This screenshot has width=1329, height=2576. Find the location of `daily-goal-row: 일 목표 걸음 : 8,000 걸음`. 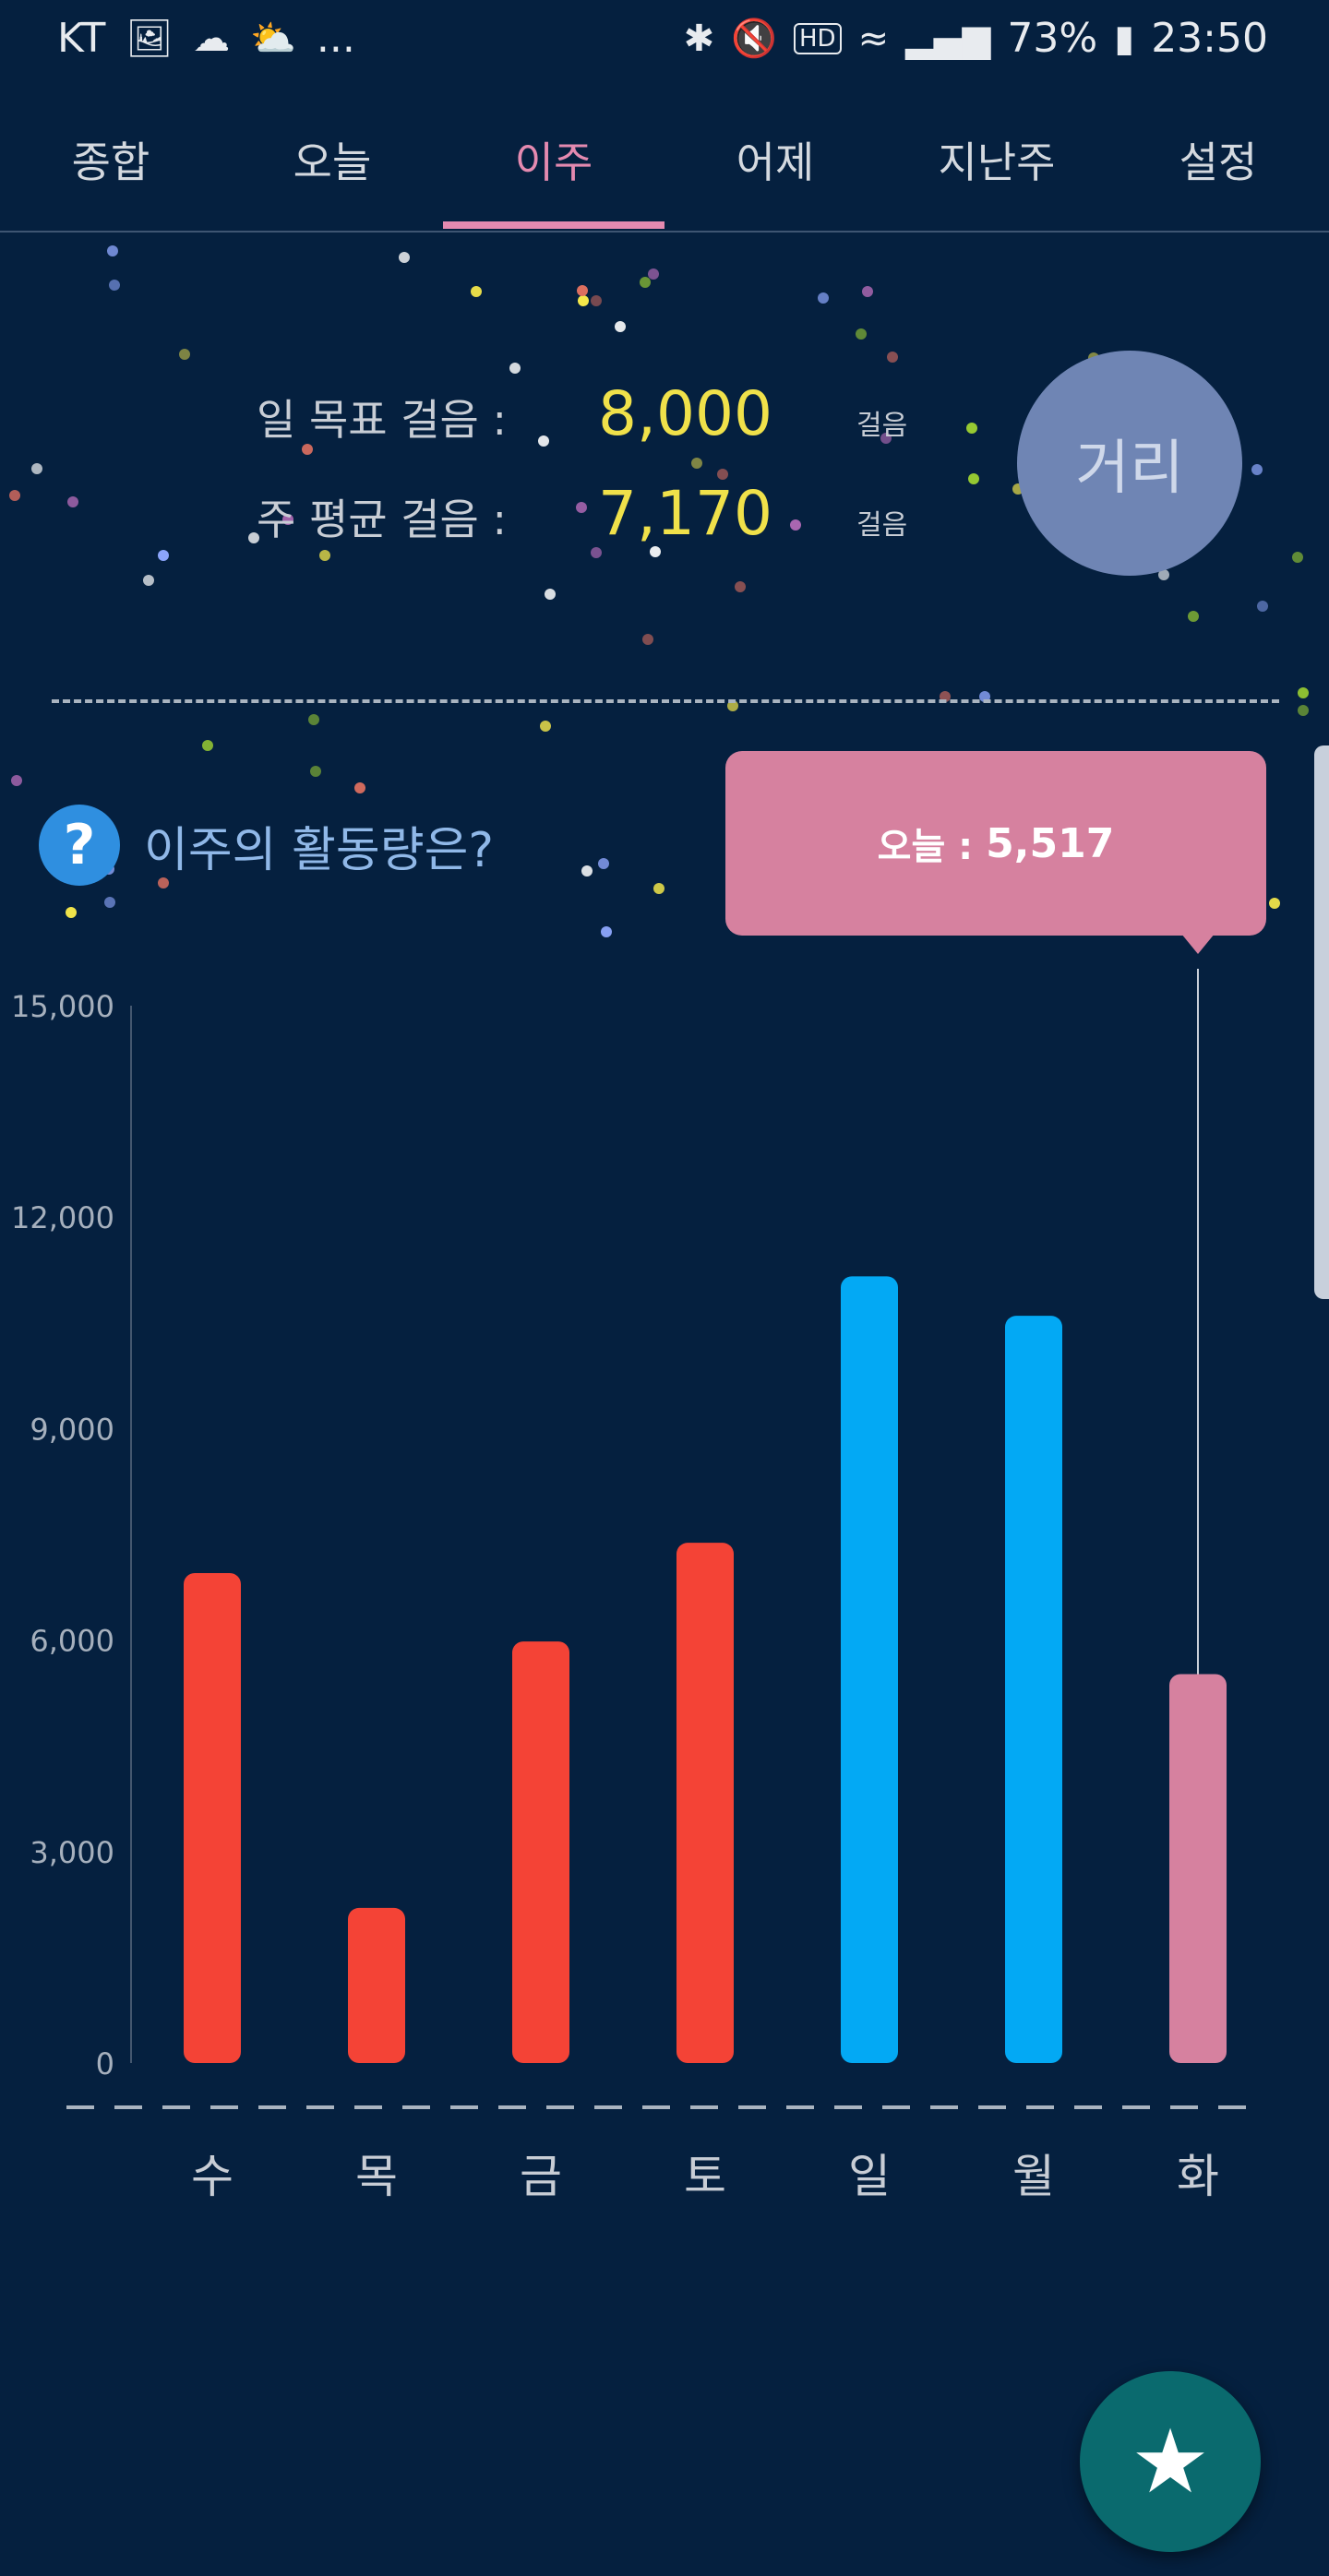

daily-goal-row: 일 목표 걸음 : 8,000 걸음 is located at coordinates (582, 413).